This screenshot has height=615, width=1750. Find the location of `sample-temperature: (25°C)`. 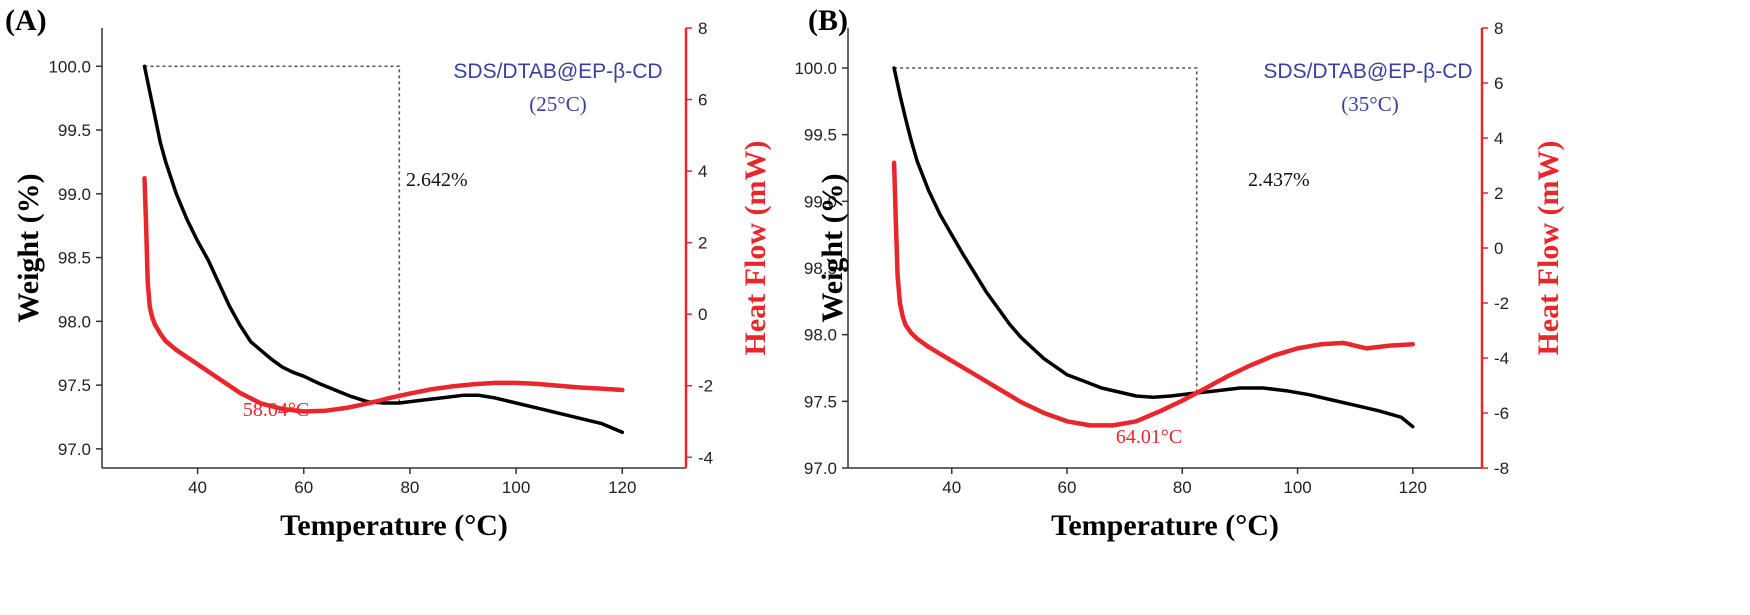

sample-temperature: (25°C) is located at coordinates (557, 104).